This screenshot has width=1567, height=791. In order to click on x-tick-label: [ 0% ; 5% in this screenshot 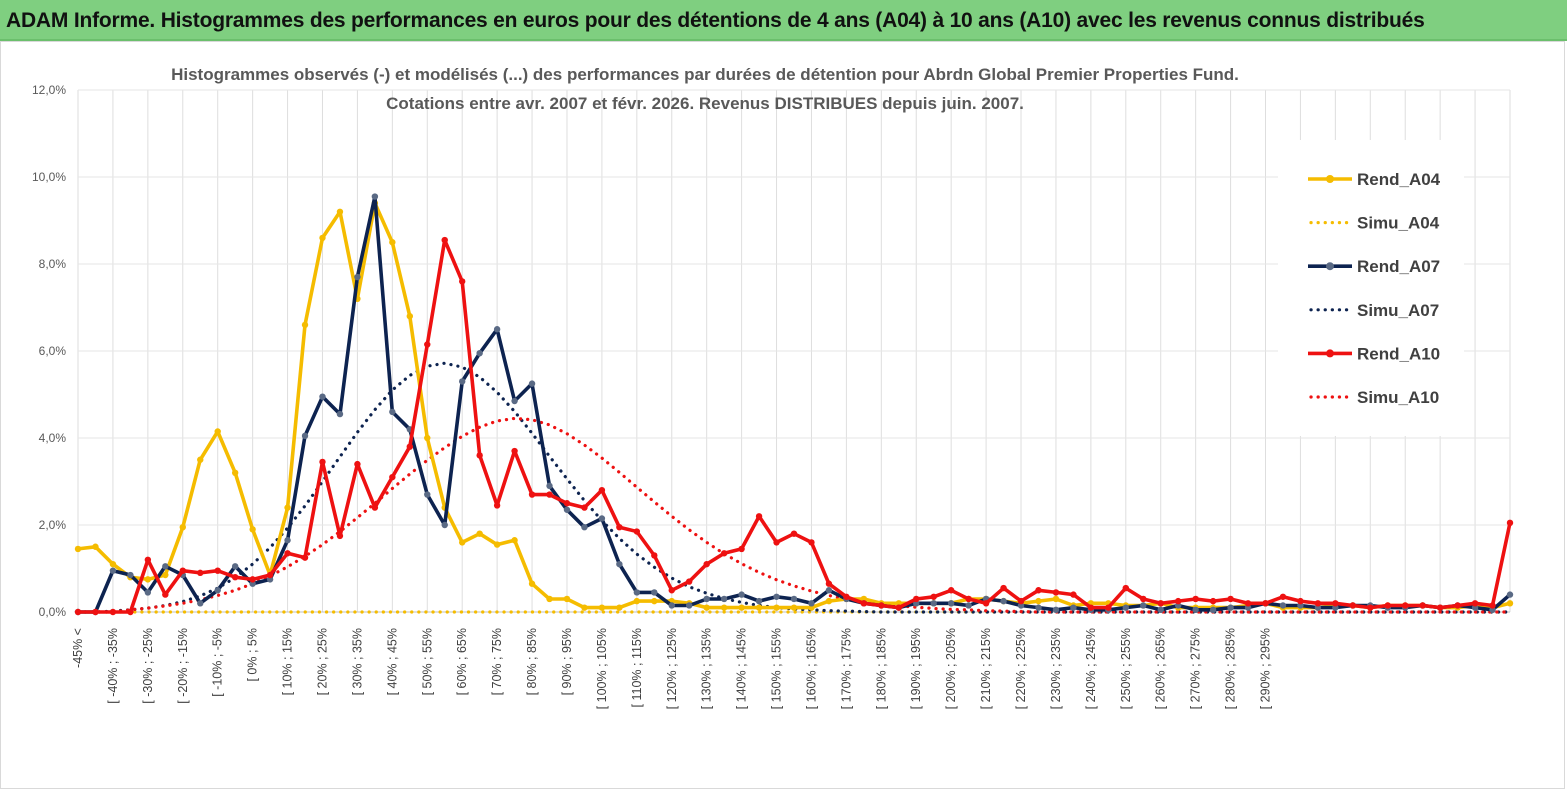, I will do `click(253, 655)`.